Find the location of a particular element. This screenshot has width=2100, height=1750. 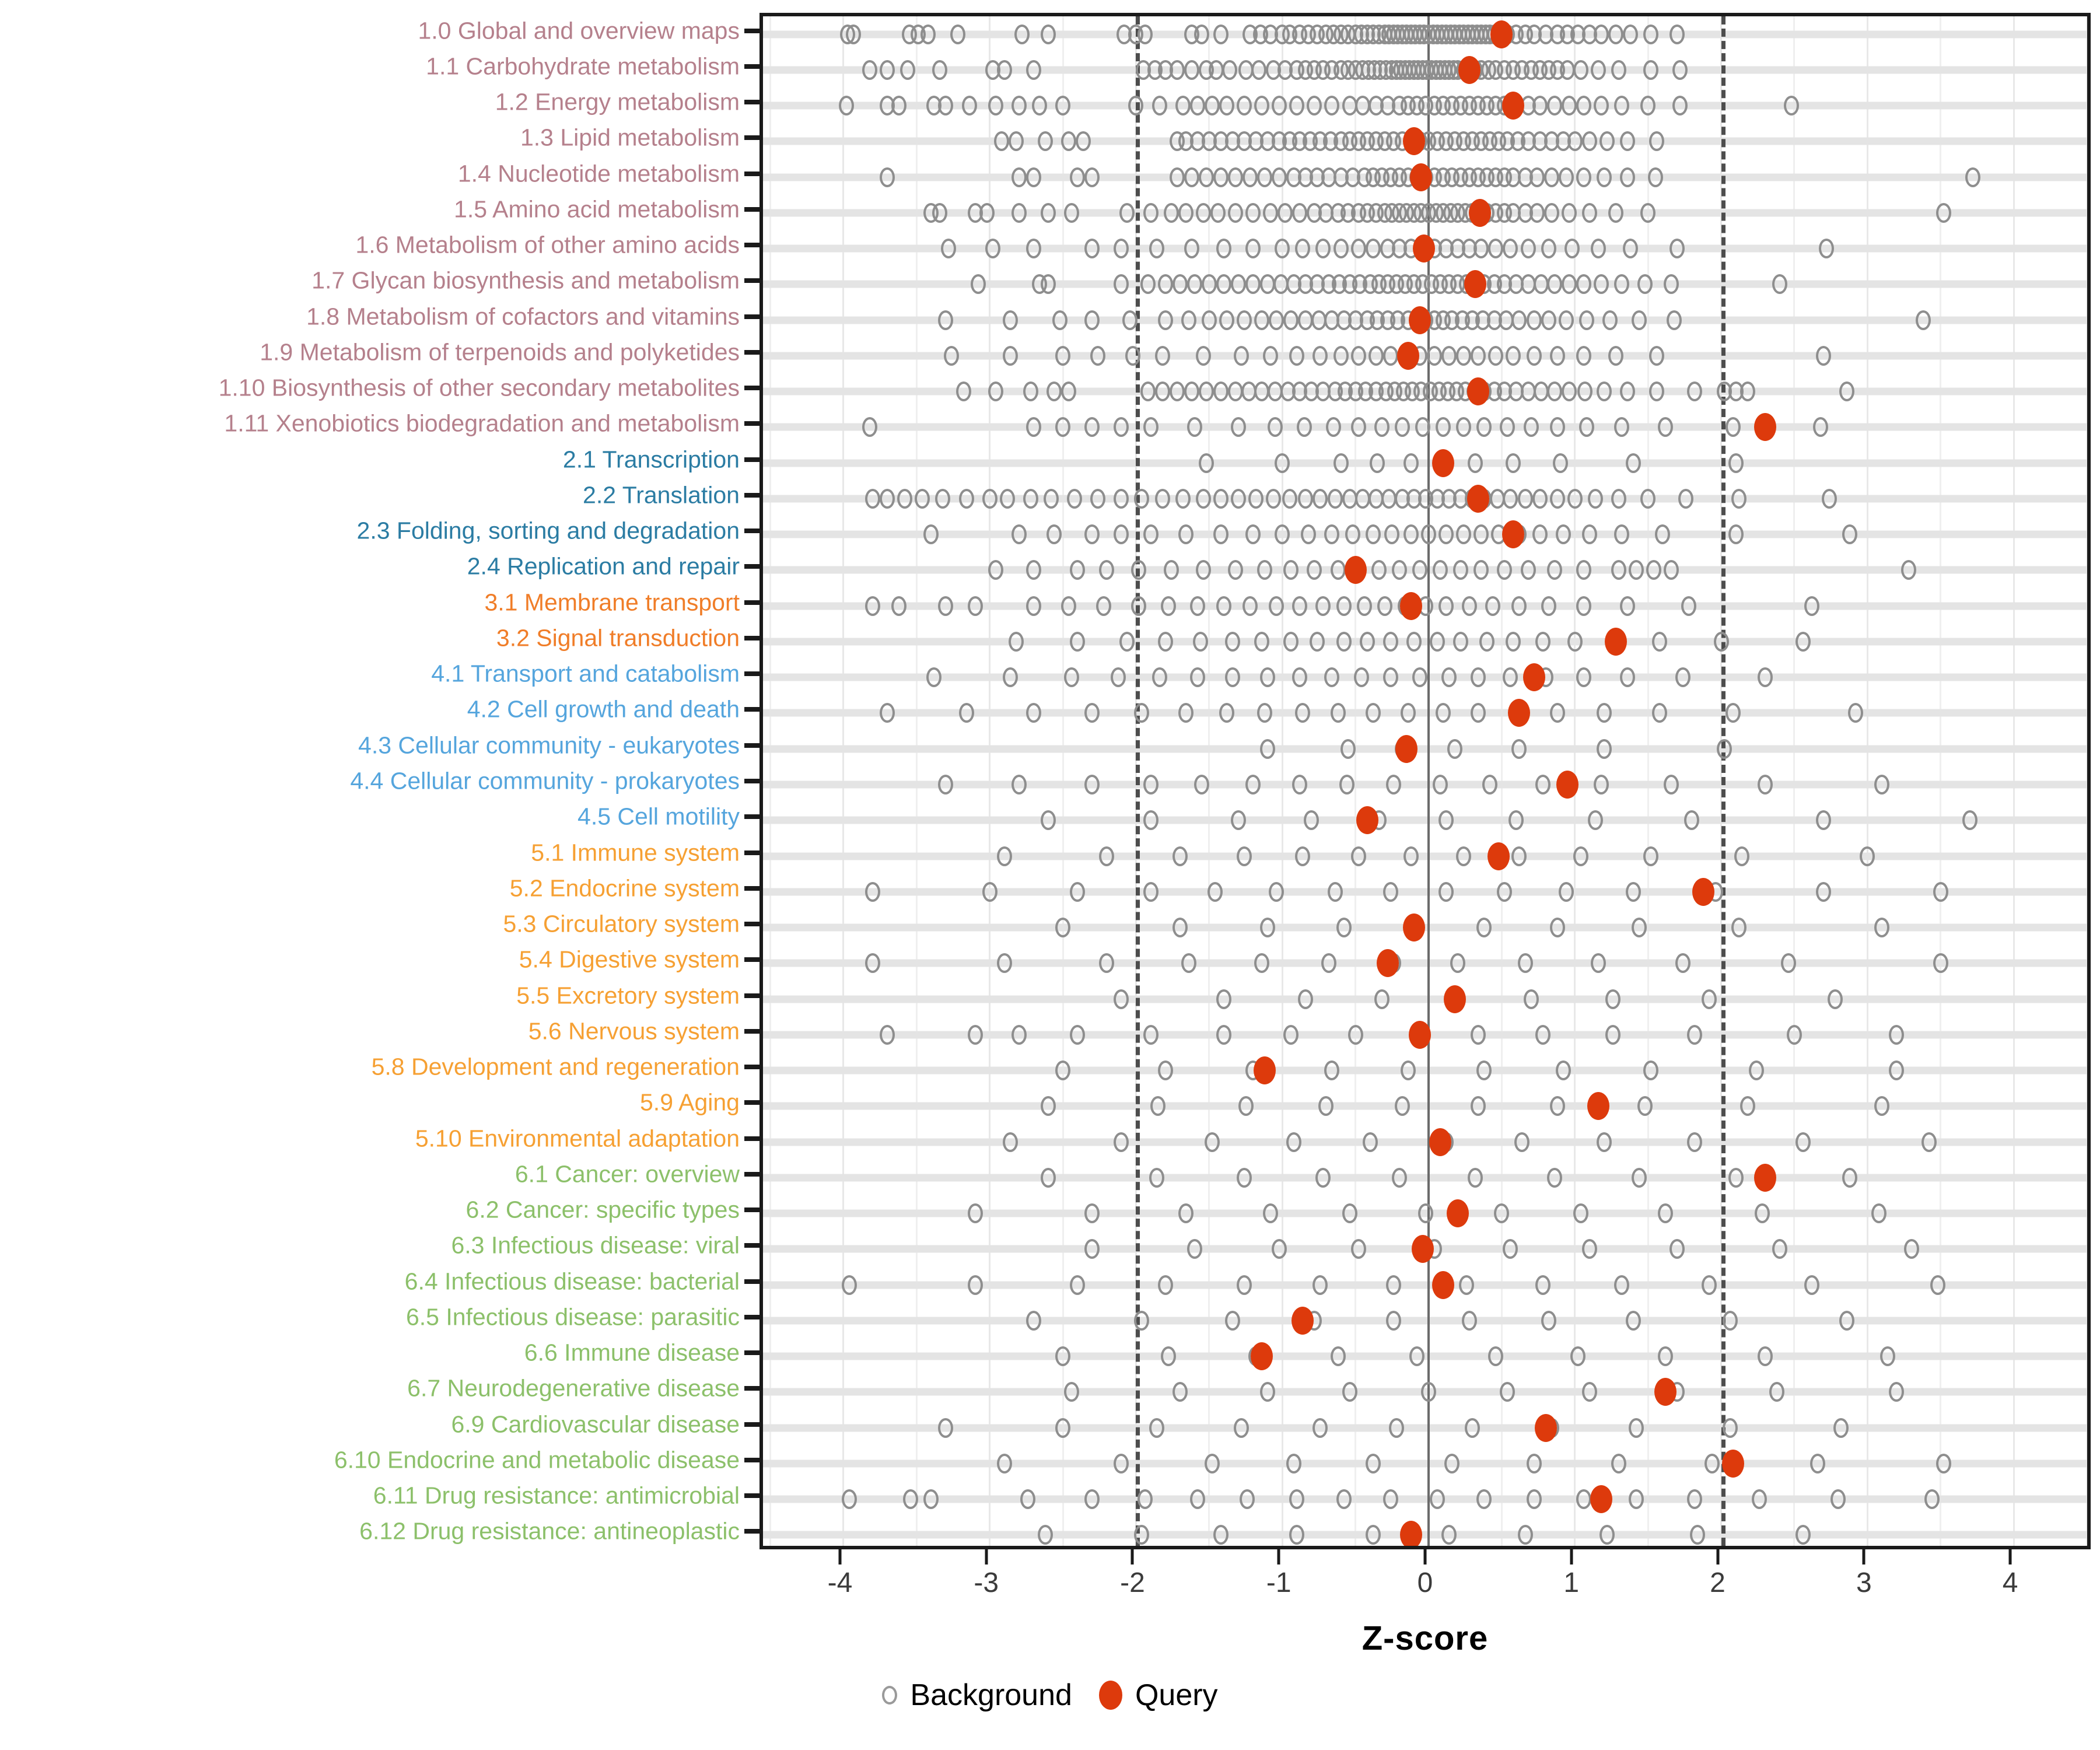

y-axis-tick is located at coordinates (752, 960).